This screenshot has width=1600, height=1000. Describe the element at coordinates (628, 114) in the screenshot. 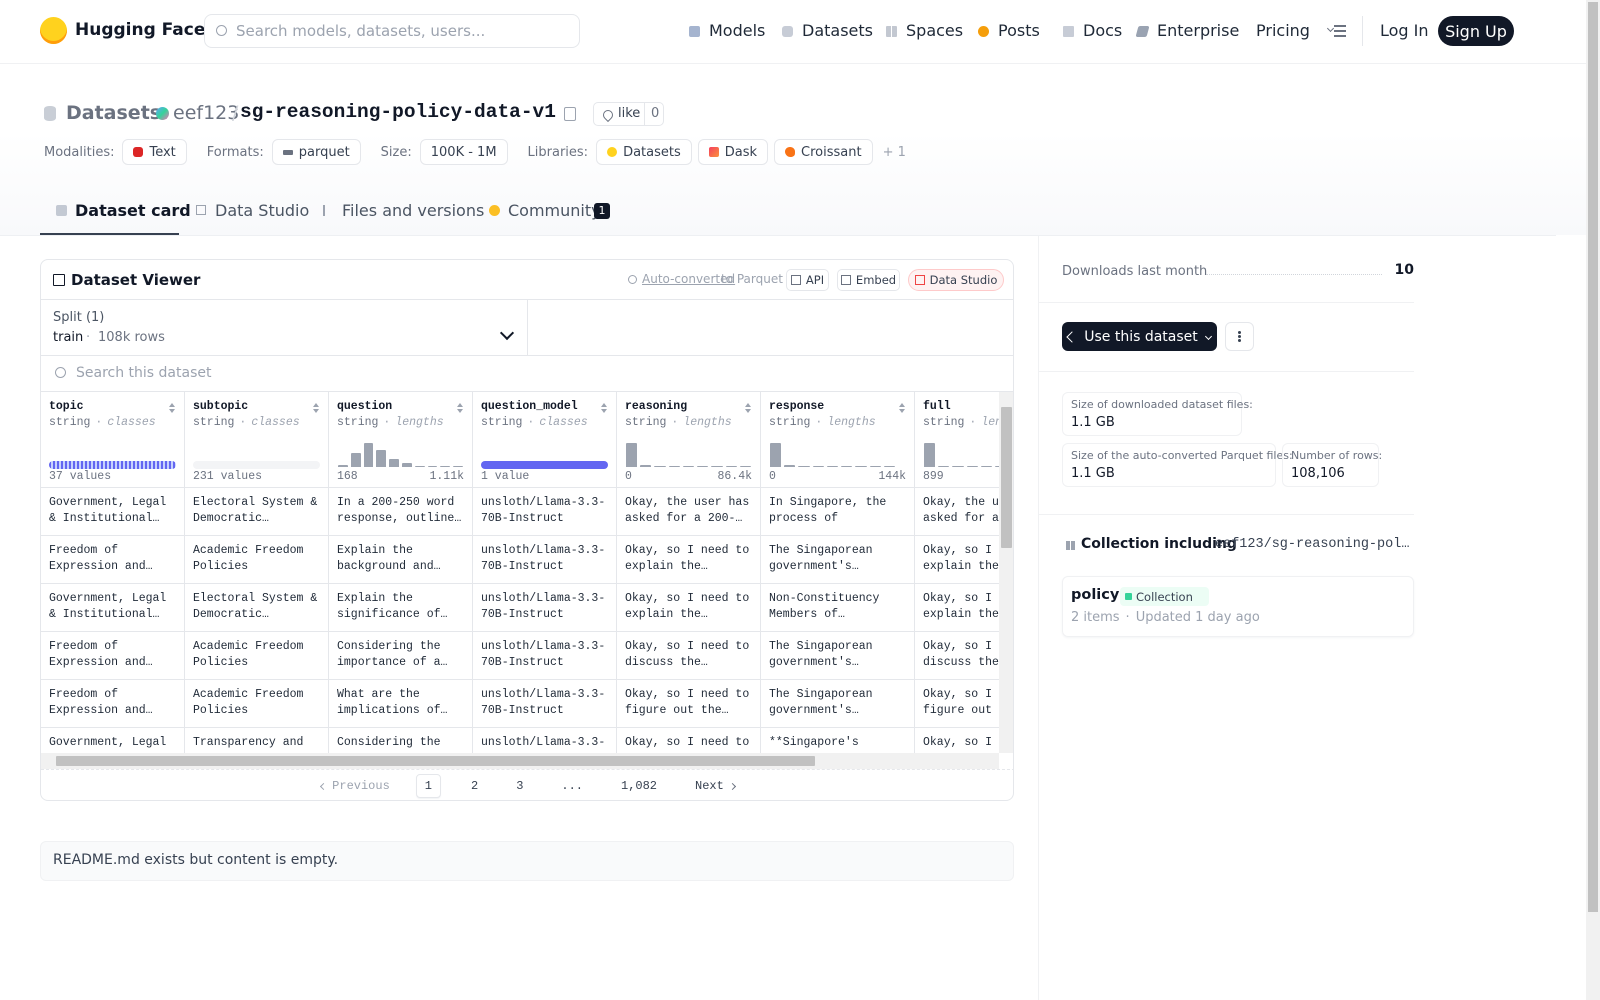

I see `like-button: like 0` at that location.